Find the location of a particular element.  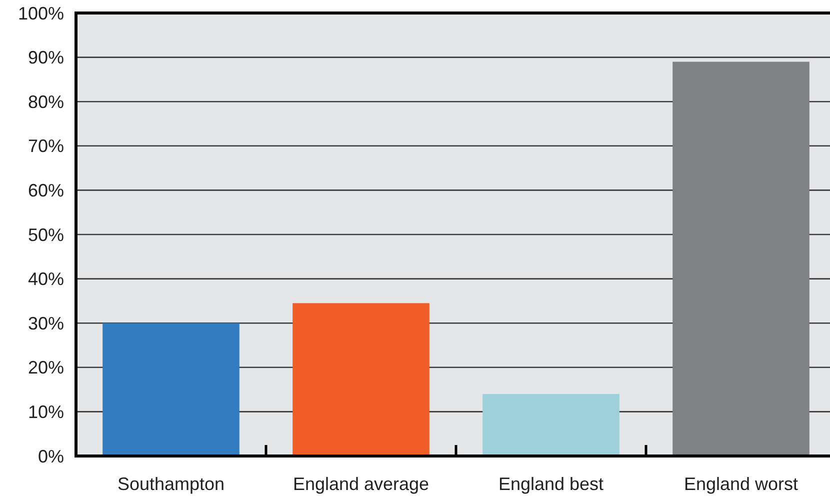

y-tick-label: 70% is located at coordinates (46, 146).